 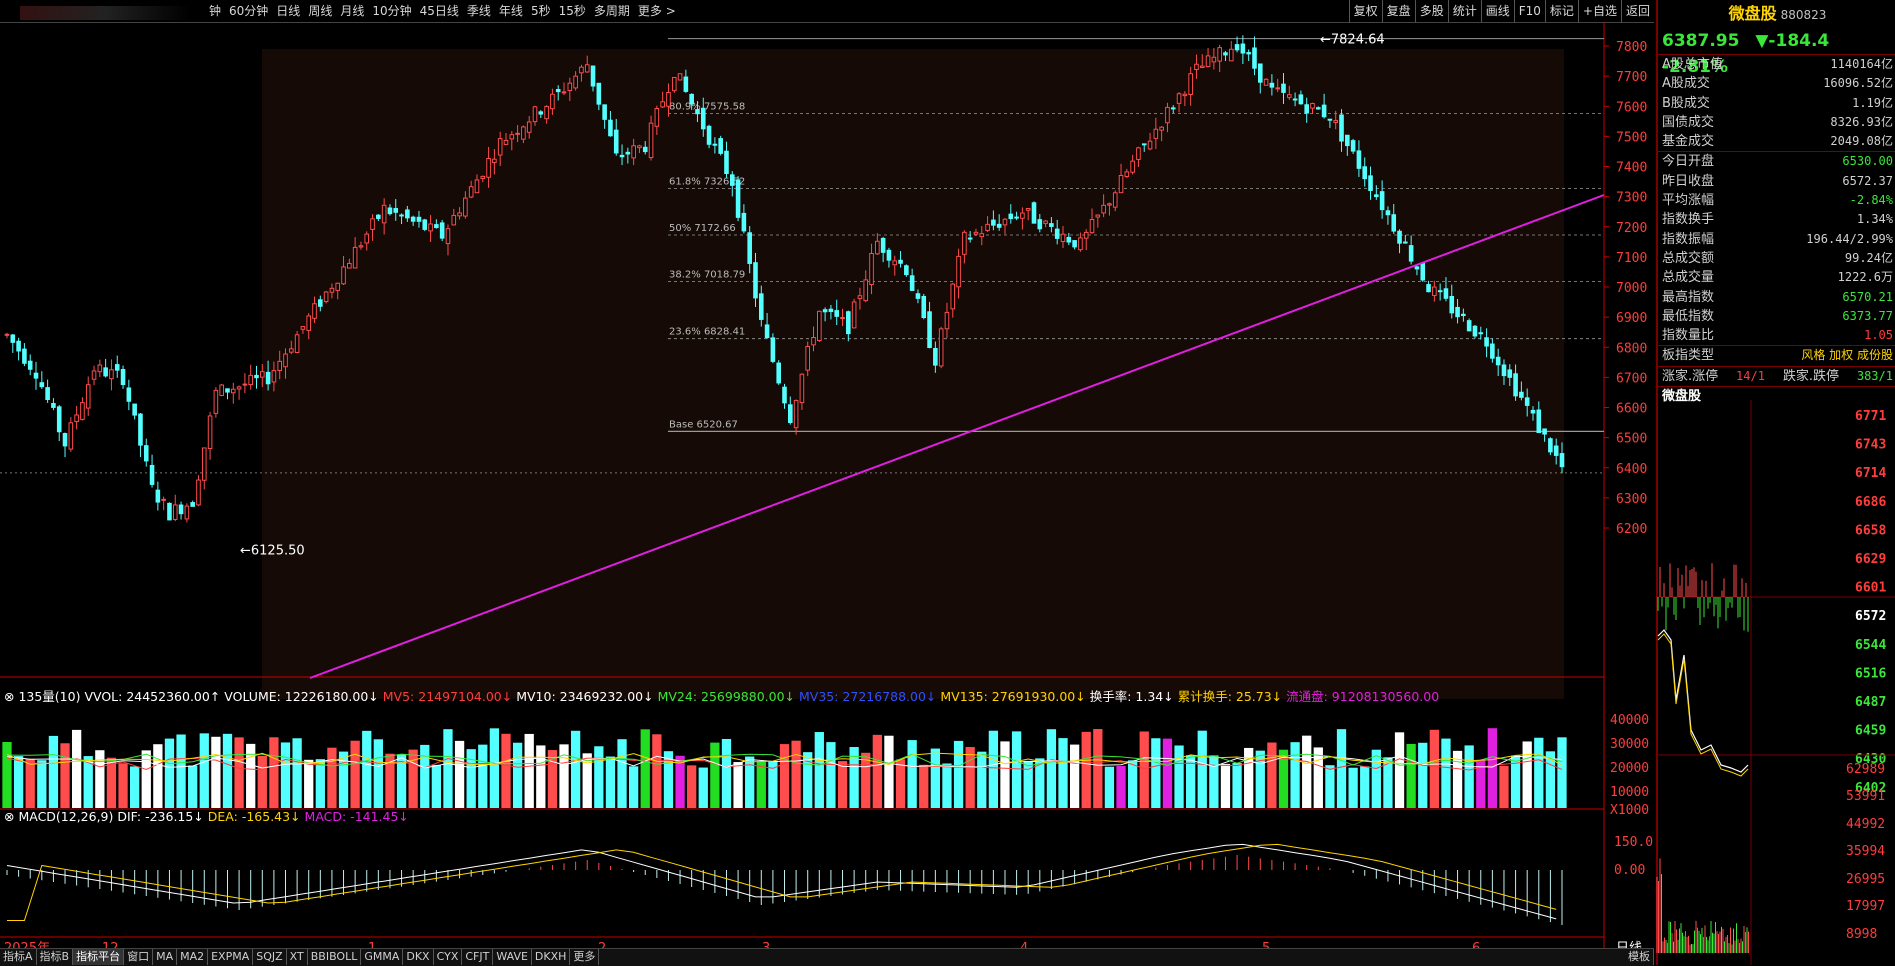 I want to click on toolbar-button-3: 统计, so click(x=1464, y=11).